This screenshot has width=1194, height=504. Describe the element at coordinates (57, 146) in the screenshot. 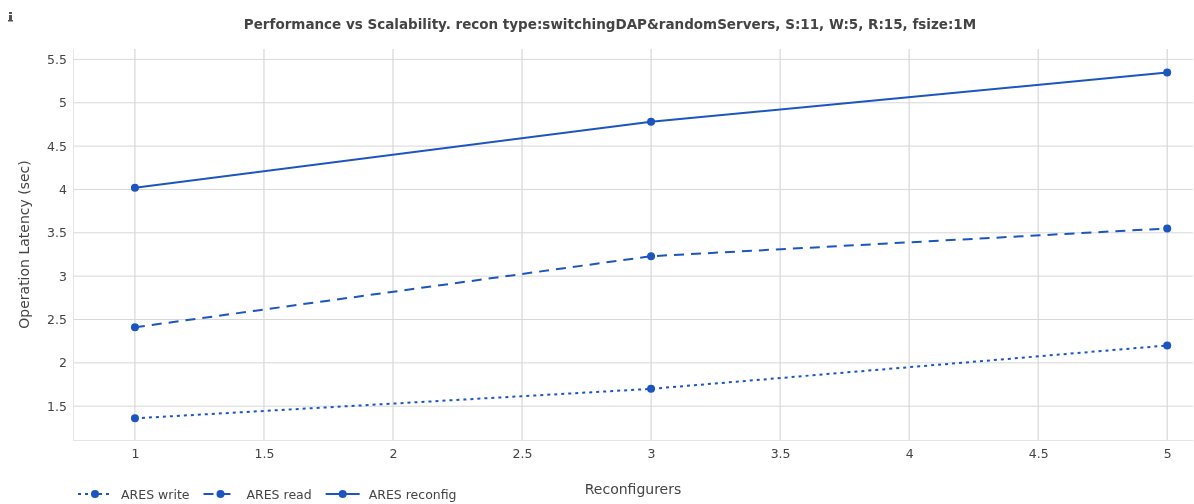

I see `y-tick-label: 4.5` at that location.